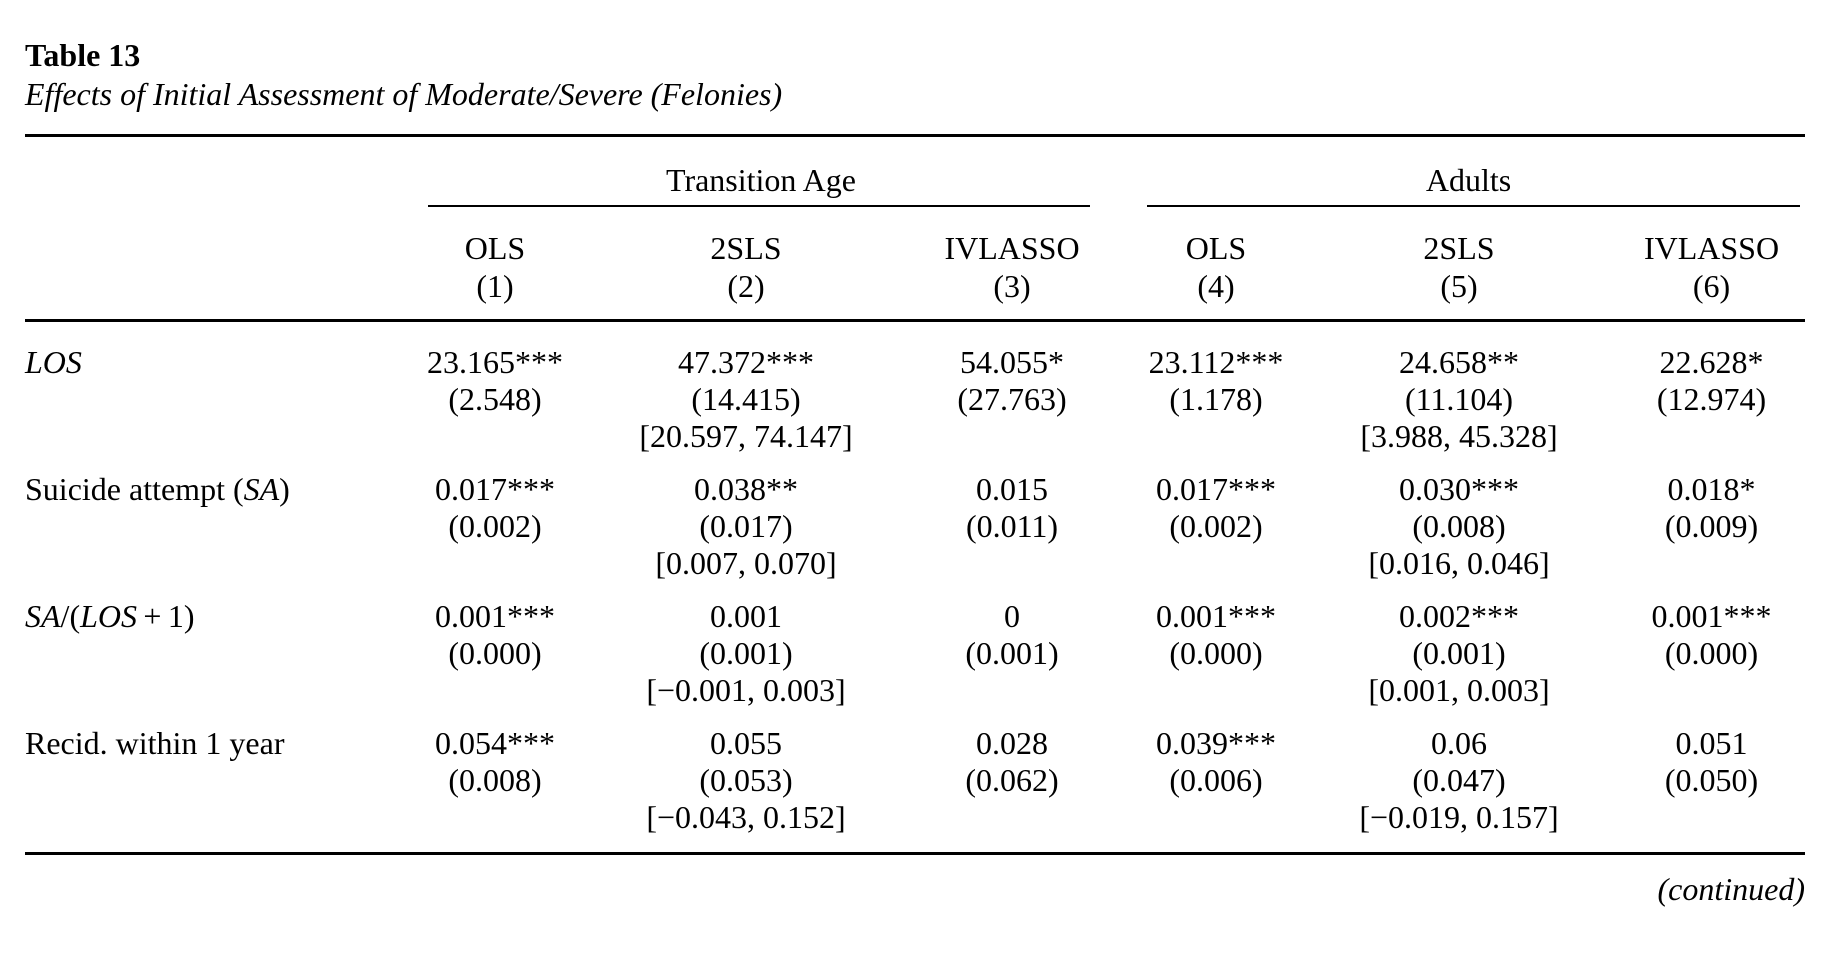  What do you see at coordinates (495, 399) in the screenshot?
I see `table-cell: 23.165*** (2.548)` at bounding box center [495, 399].